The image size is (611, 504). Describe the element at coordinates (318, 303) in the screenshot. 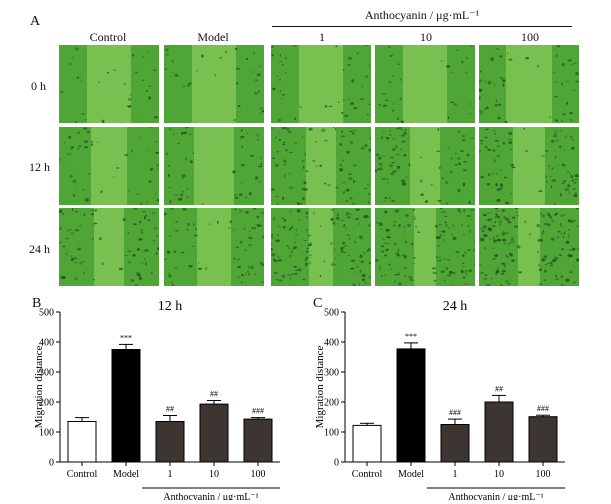

I see `panel-c-letter: C` at that location.